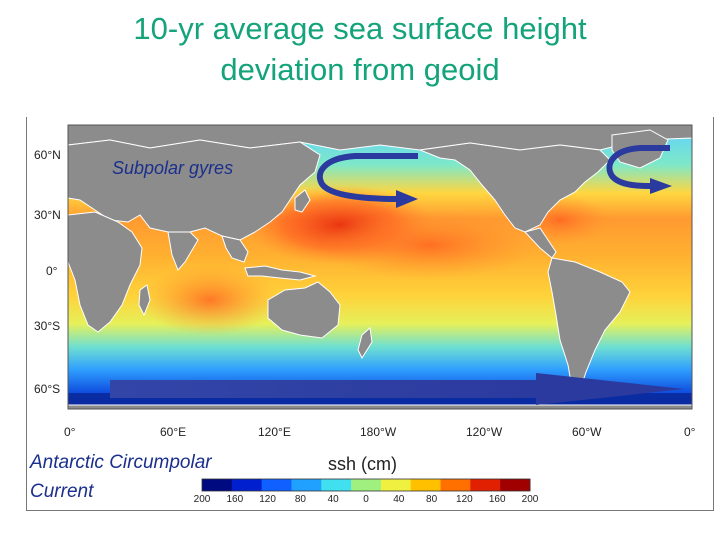 The image size is (720, 540). I want to click on lon-label-0-right: 0°, so click(690, 432).